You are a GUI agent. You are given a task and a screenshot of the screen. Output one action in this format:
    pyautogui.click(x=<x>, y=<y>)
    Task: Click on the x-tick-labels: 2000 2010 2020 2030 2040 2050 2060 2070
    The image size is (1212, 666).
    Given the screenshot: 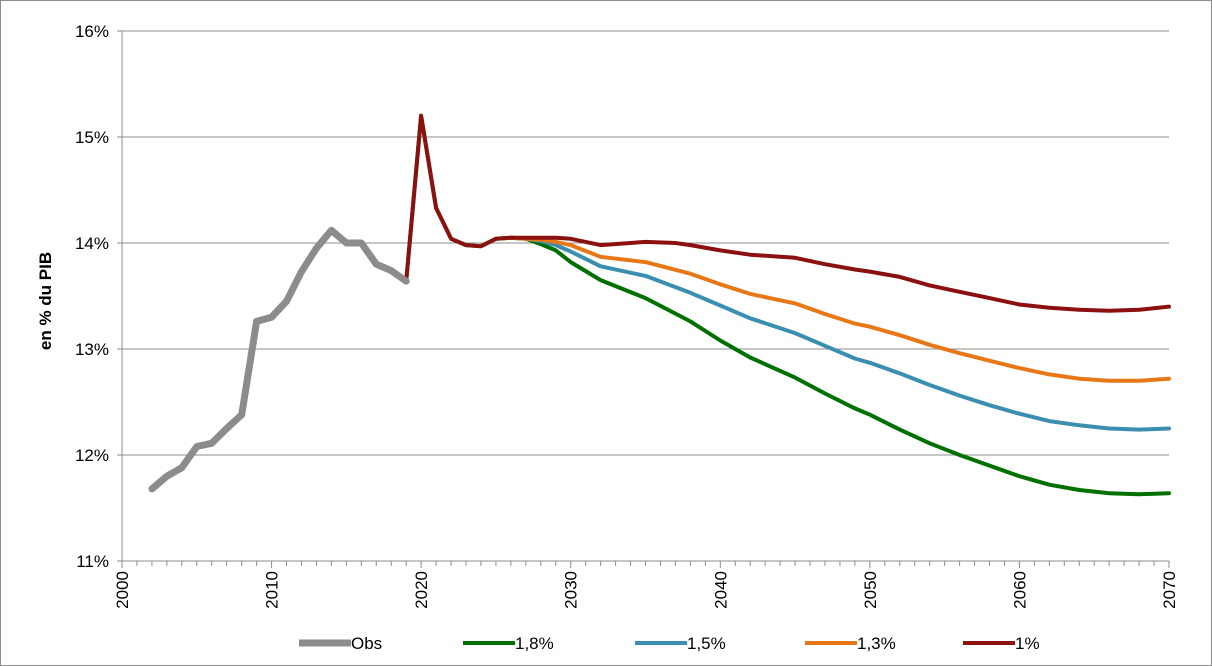 What is the action you would take?
    pyautogui.click(x=646, y=590)
    